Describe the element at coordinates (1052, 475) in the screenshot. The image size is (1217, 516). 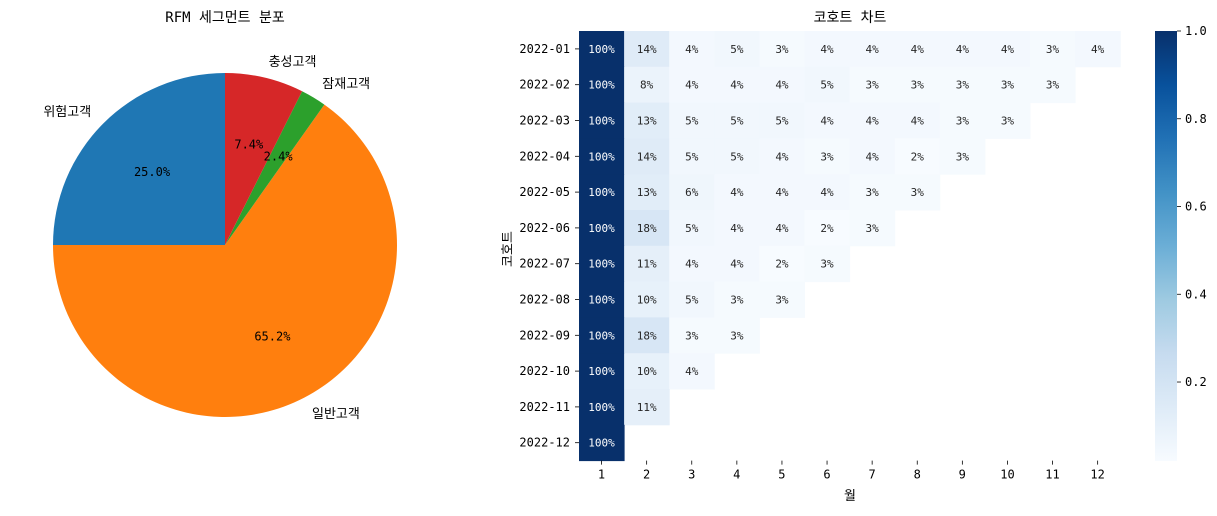
I see `heatmap-x-tick-label: 11` at that location.